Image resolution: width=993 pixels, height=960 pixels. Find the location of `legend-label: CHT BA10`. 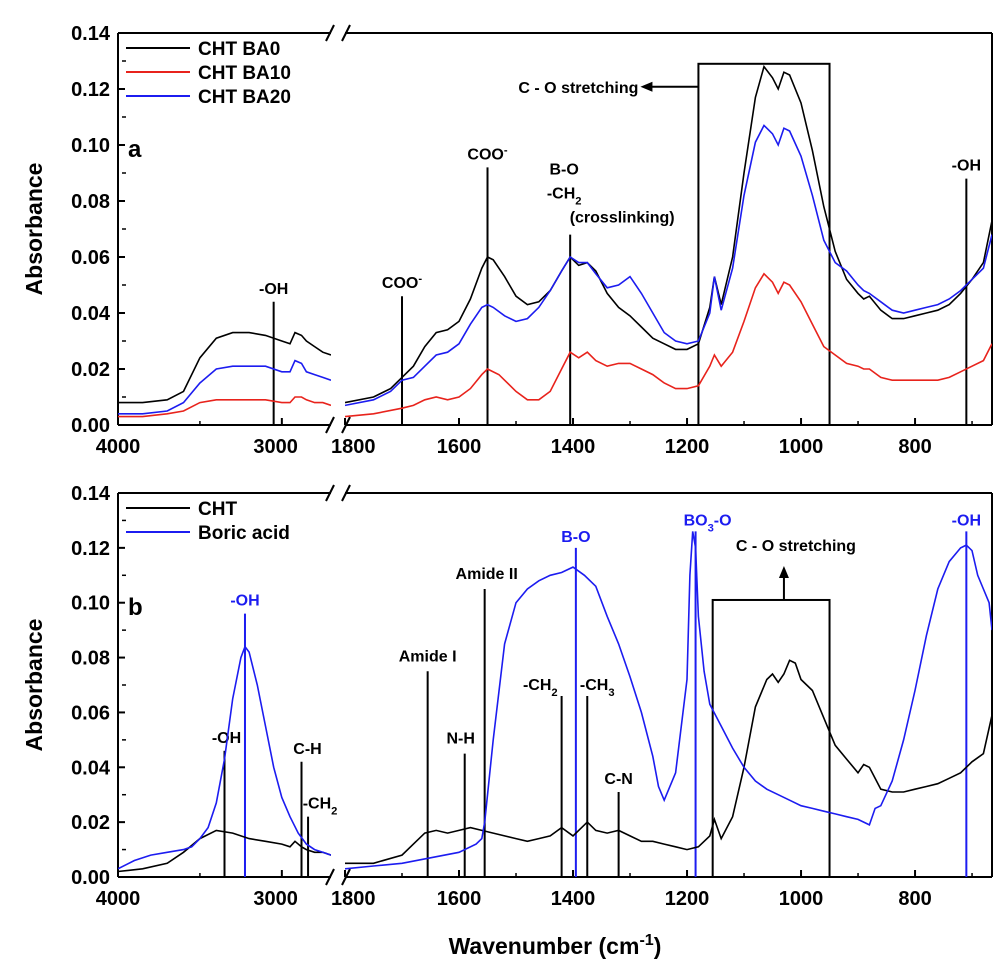

legend-label: CHT BA10 is located at coordinates (244, 73).